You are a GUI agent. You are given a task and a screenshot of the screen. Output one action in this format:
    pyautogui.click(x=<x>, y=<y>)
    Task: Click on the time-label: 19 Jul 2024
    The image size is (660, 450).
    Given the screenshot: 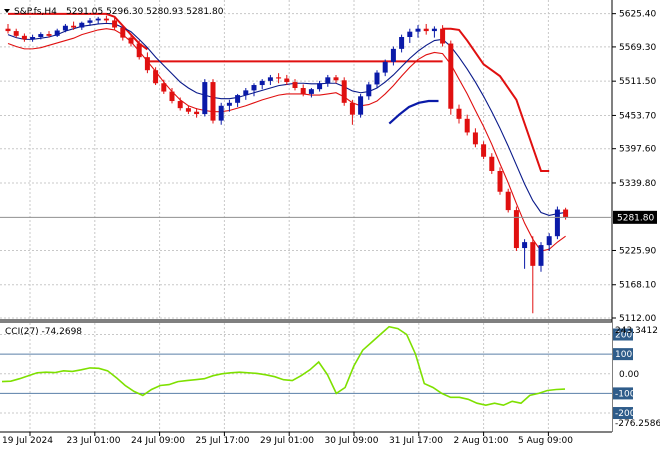 What is the action you would take?
    pyautogui.click(x=27, y=441)
    